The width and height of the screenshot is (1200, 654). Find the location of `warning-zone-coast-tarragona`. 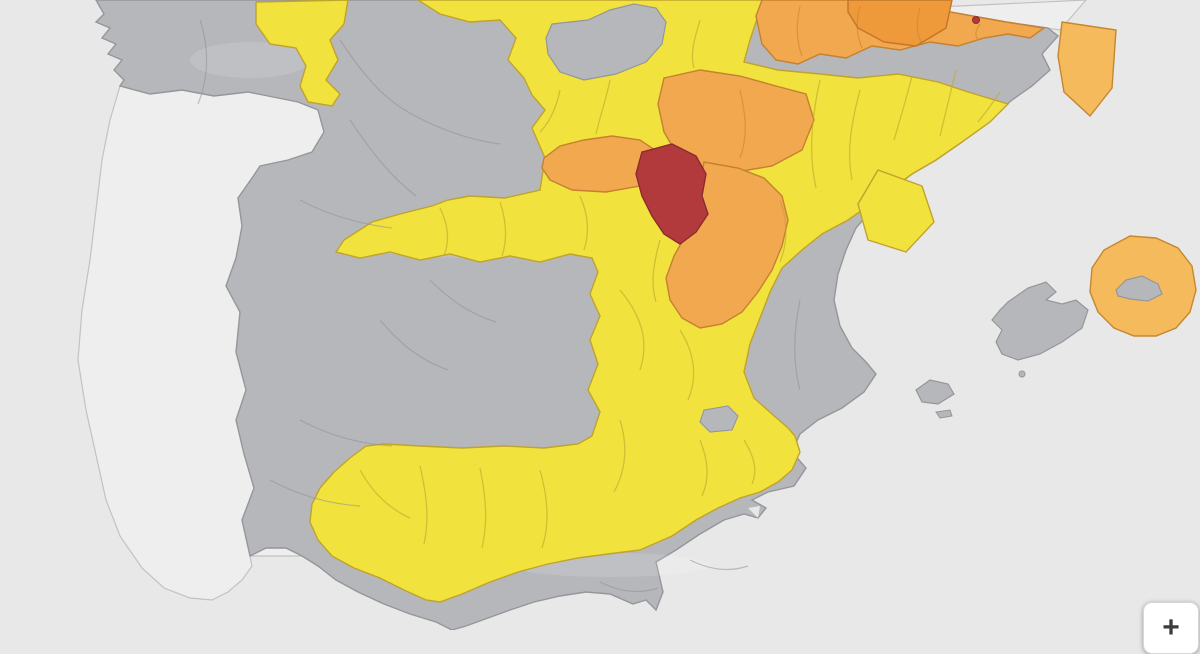

warning-zone-coast-tarragona is located at coordinates (896, 211).